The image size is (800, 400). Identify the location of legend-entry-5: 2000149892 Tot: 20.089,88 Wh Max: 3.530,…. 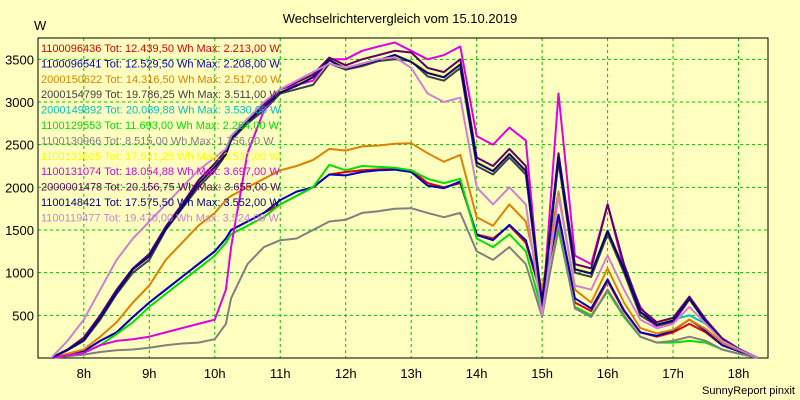
(161, 111).